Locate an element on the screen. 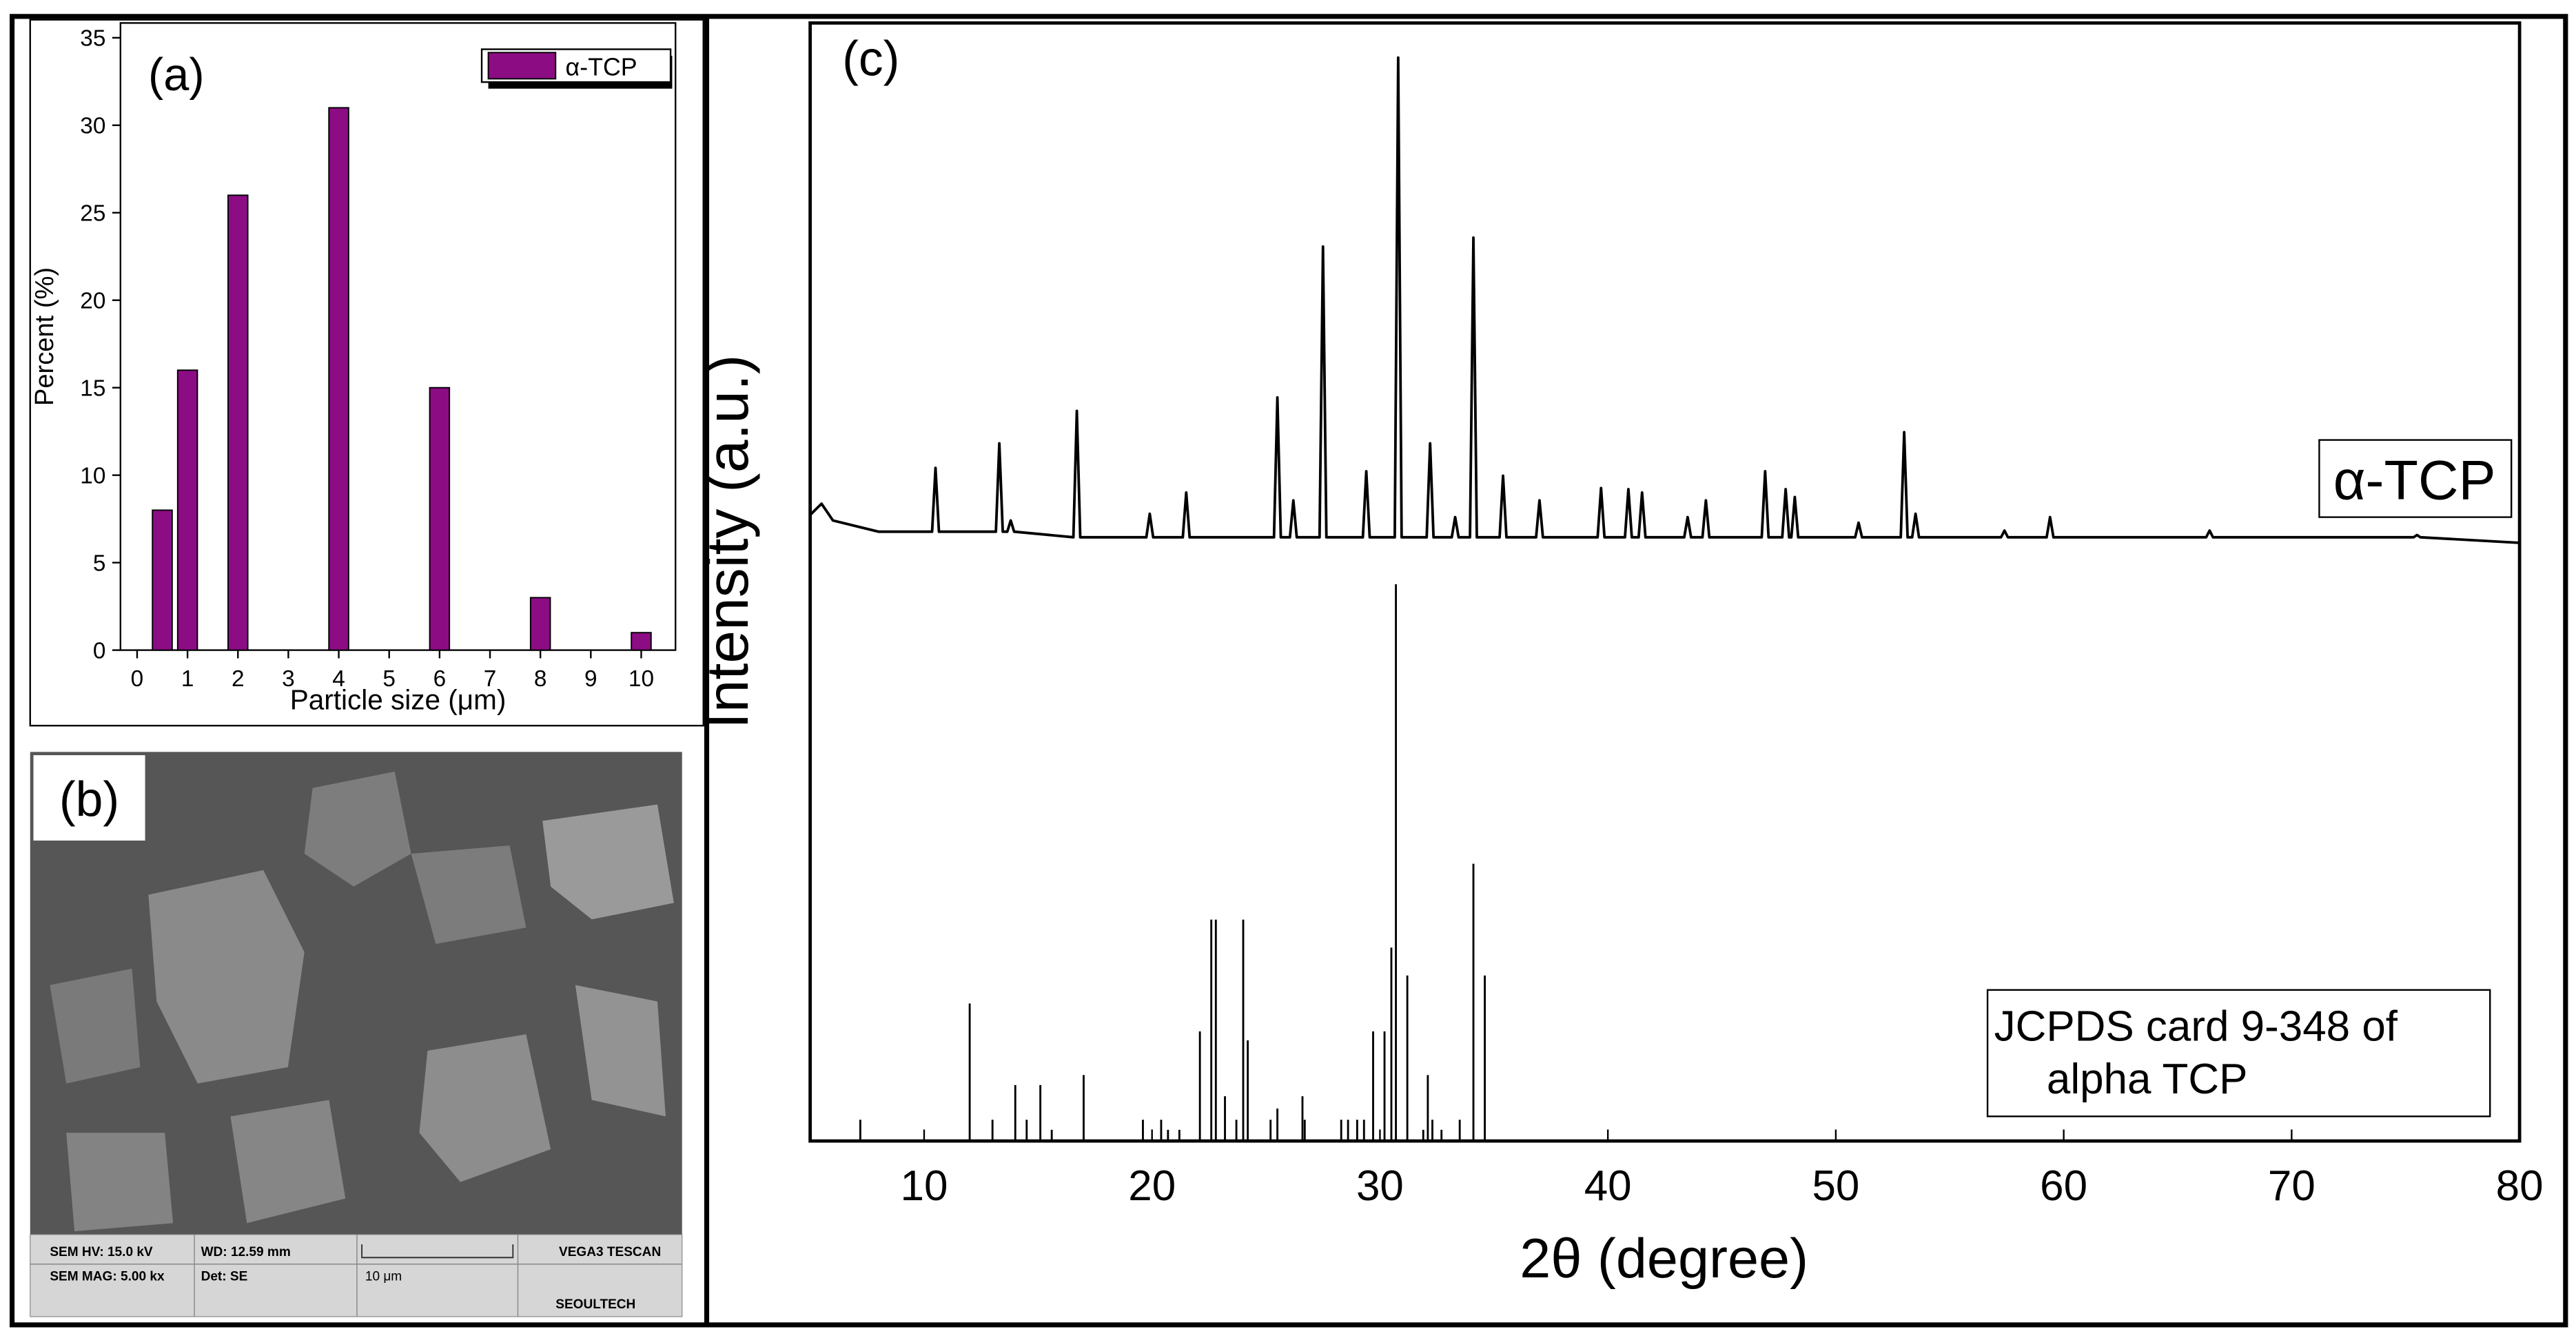 The width and height of the screenshot is (2576, 1338). x-tick-label: 3 is located at coordinates (288, 679).